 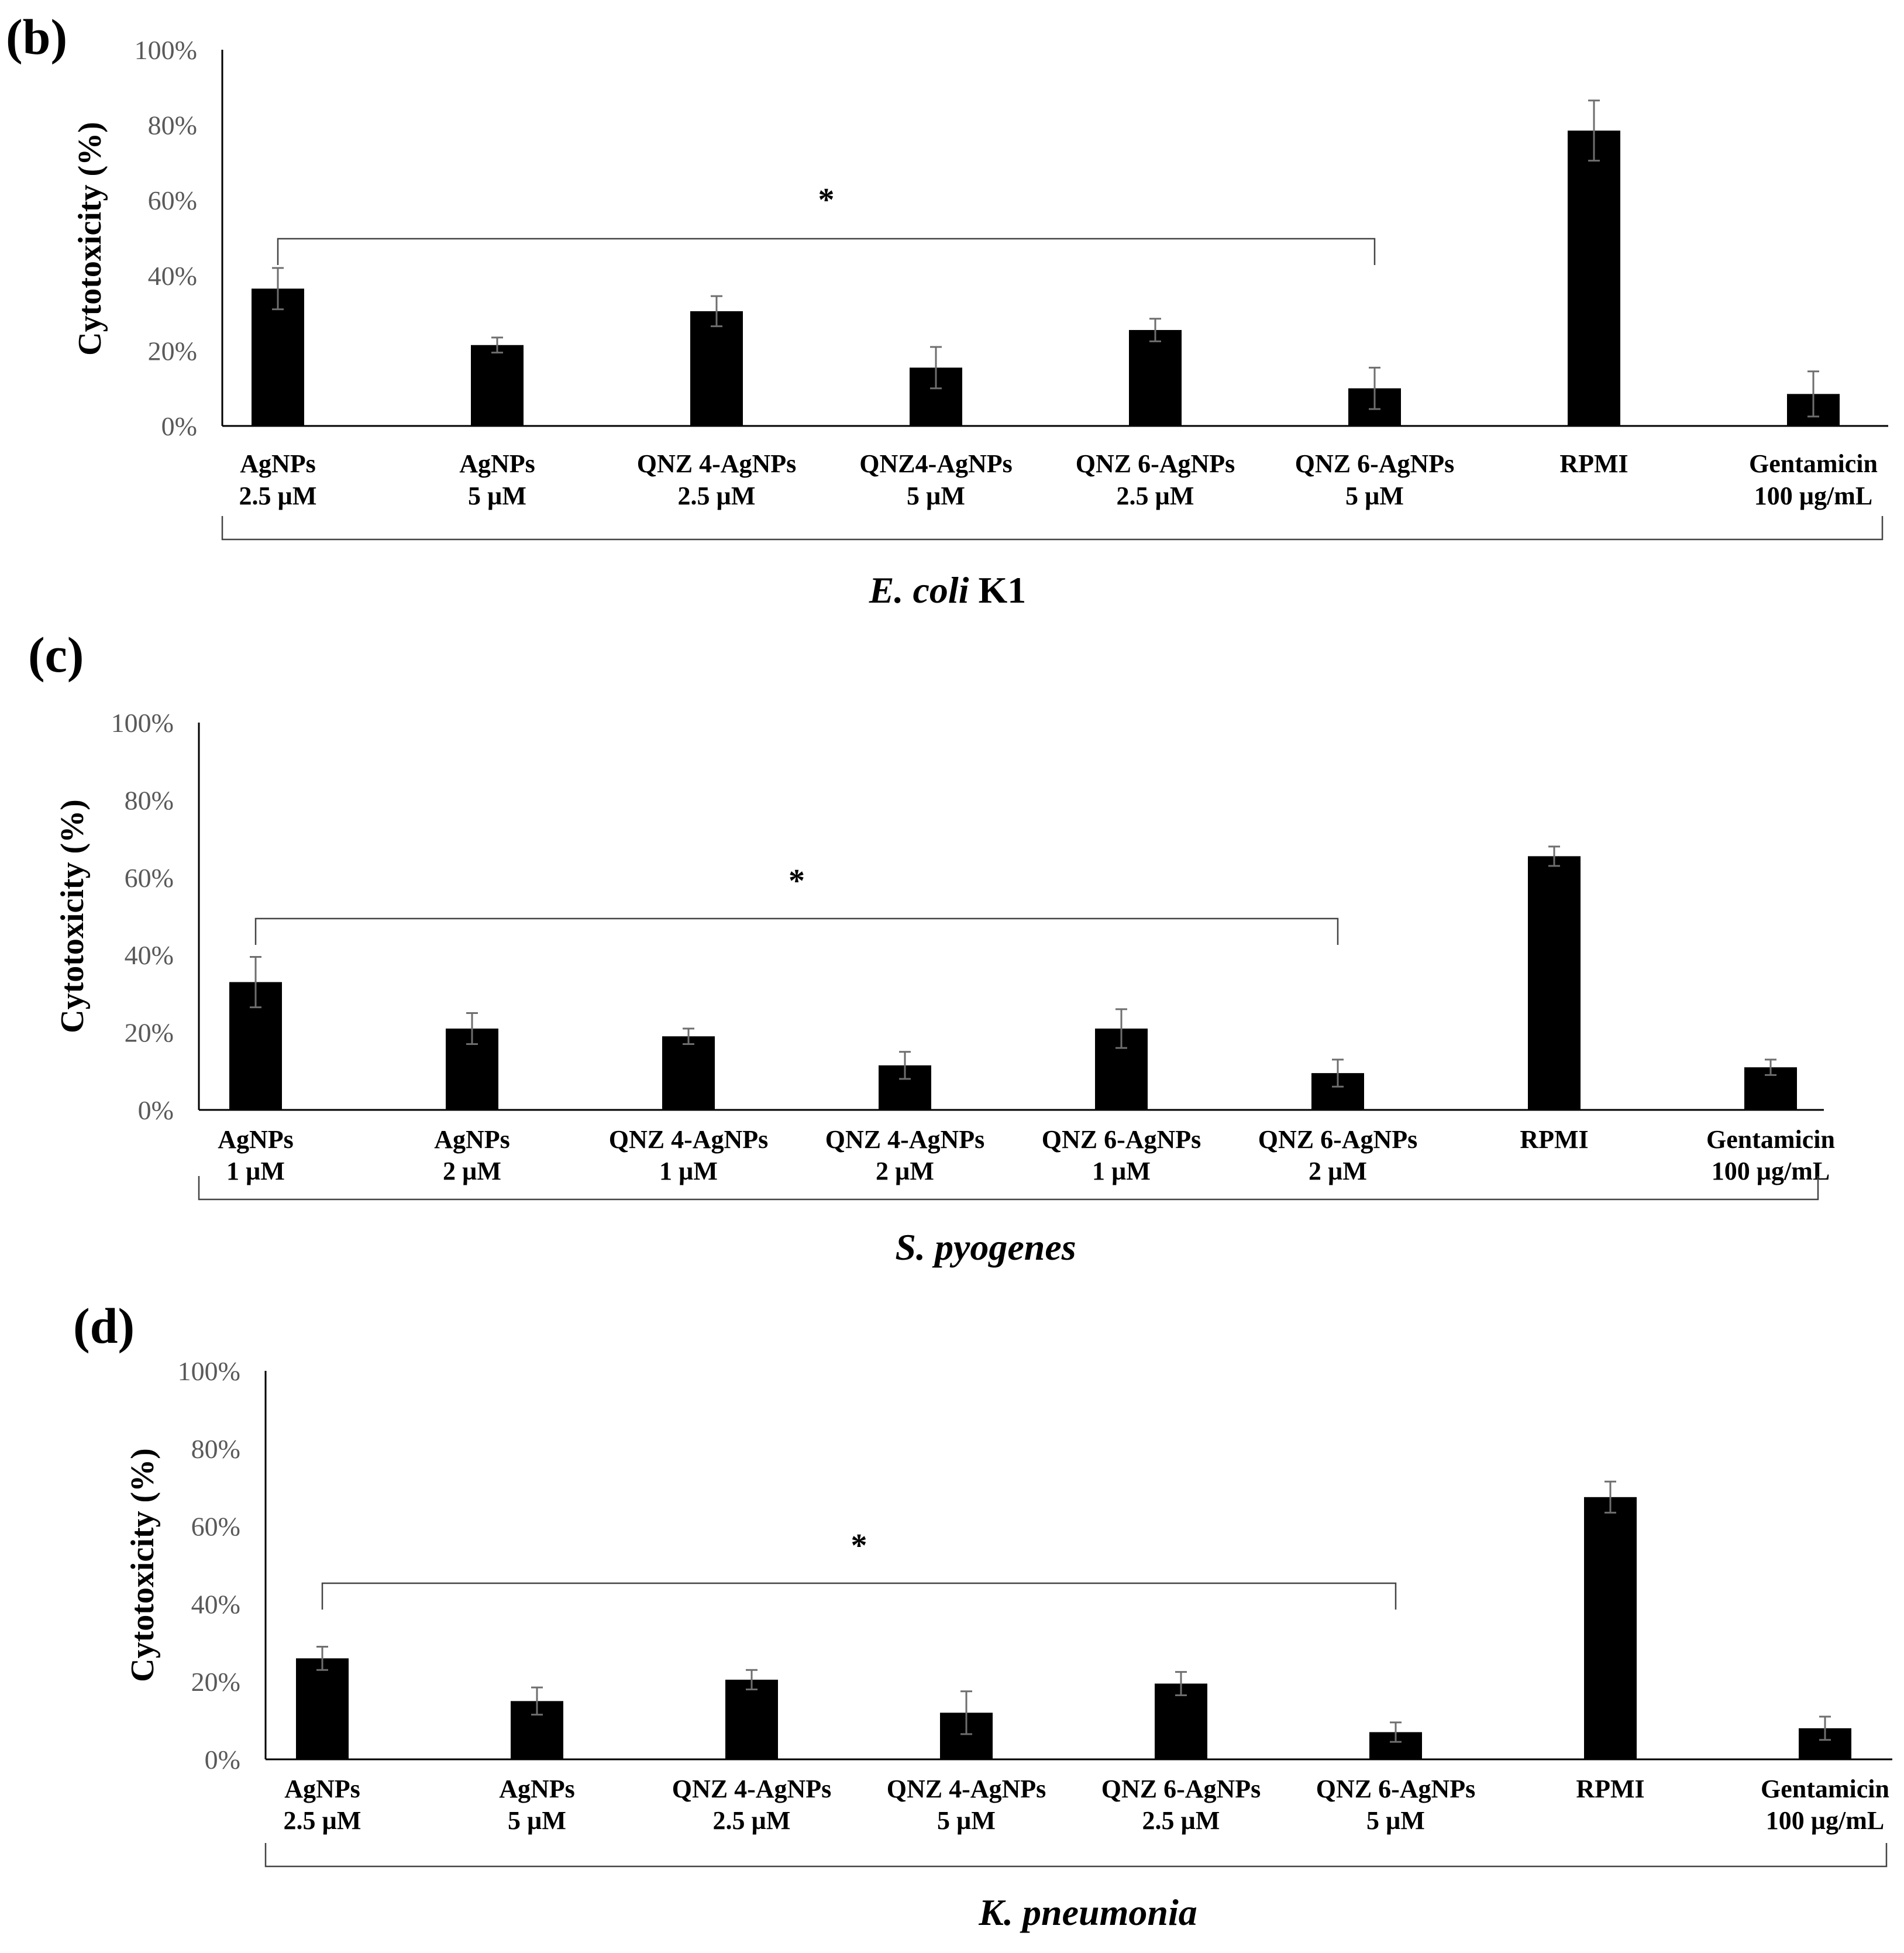 I want to click on organism-label: S. pyogenes, so click(x=985, y=1247).